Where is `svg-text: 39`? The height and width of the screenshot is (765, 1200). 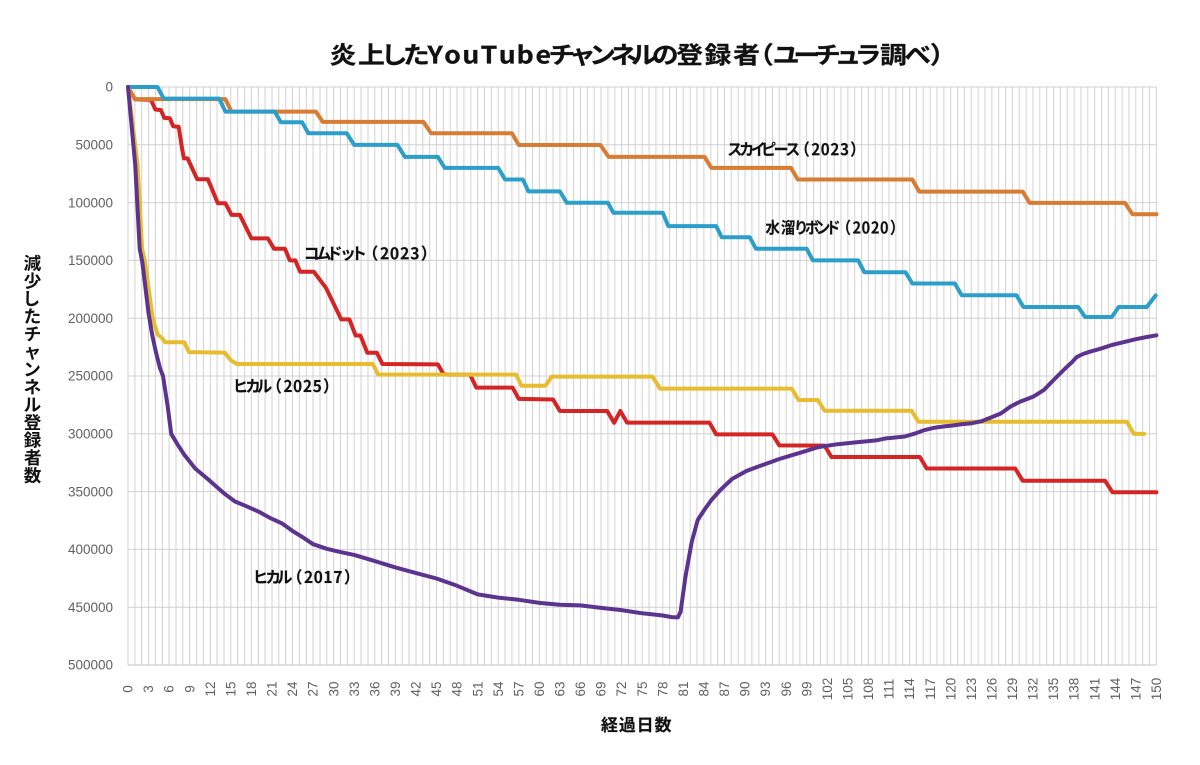
svg-text: 39 is located at coordinates (395, 688).